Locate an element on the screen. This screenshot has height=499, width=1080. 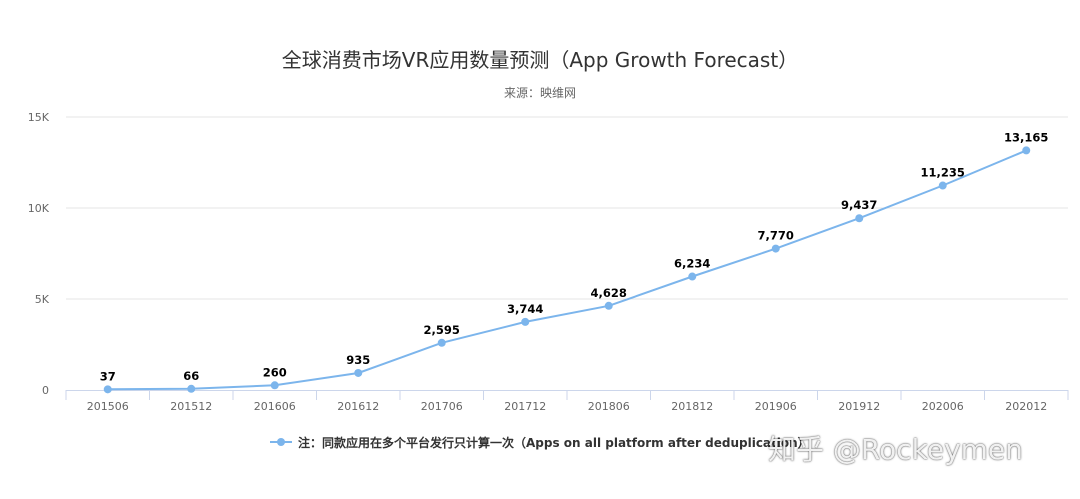
x-tick-label: 201912 is located at coordinates (859, 406).